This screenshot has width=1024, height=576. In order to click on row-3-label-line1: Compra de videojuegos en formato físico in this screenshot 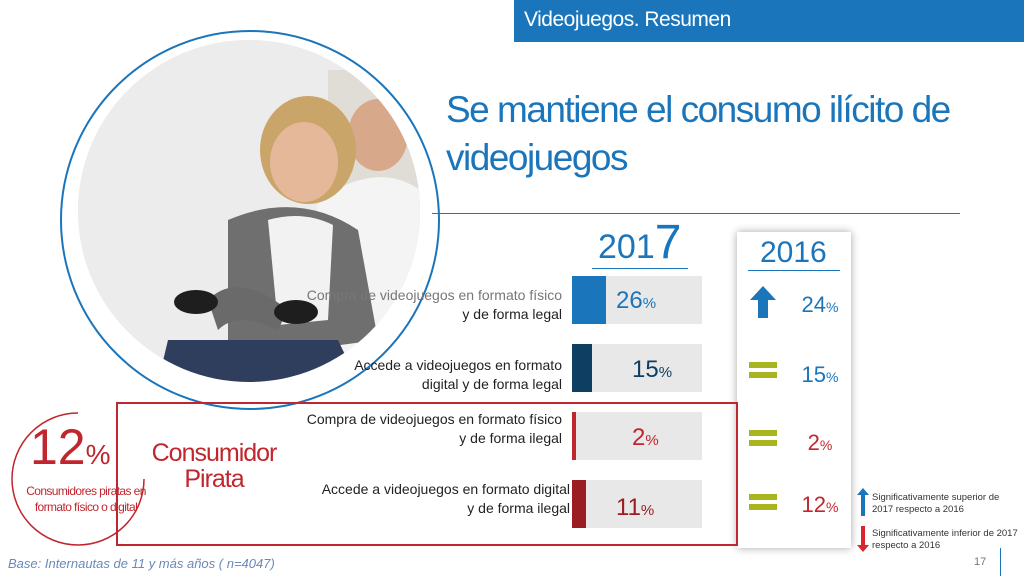, I will do `click(434, 419)`.